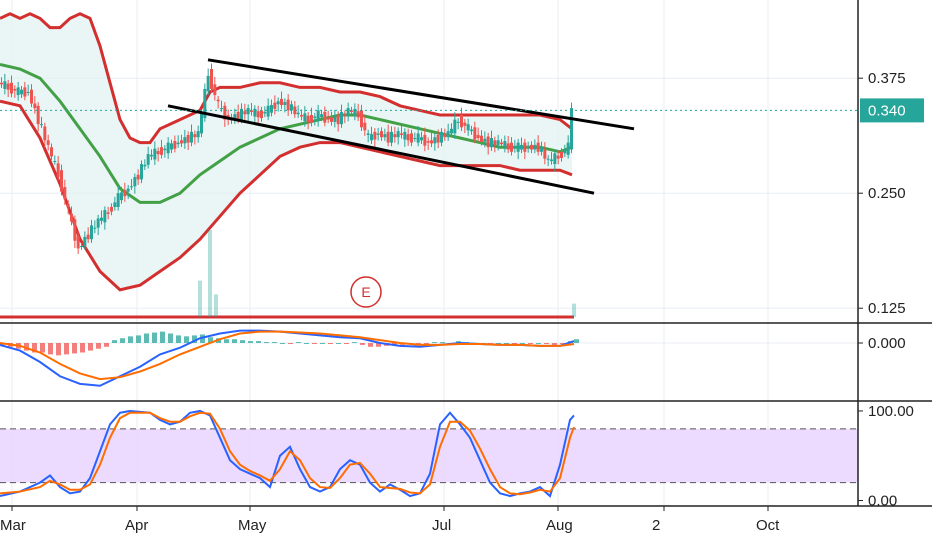  Describe the element at coordinates (887, 110) in the screenshot. I see `current-price-label: 0.340` at that location.